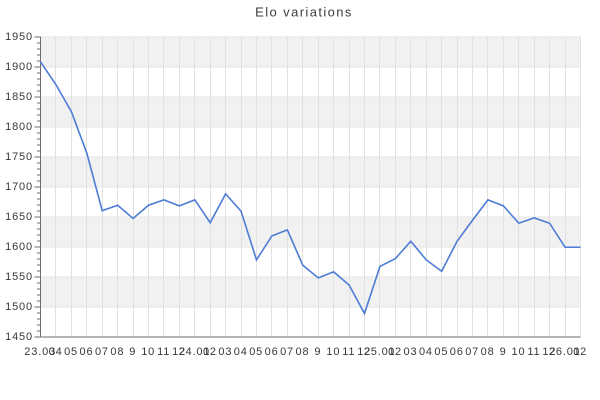  What do you see at coordinates (19, 217) in the screenshot?
I see `svg-text: 1650` at bounding box center [19, 217].